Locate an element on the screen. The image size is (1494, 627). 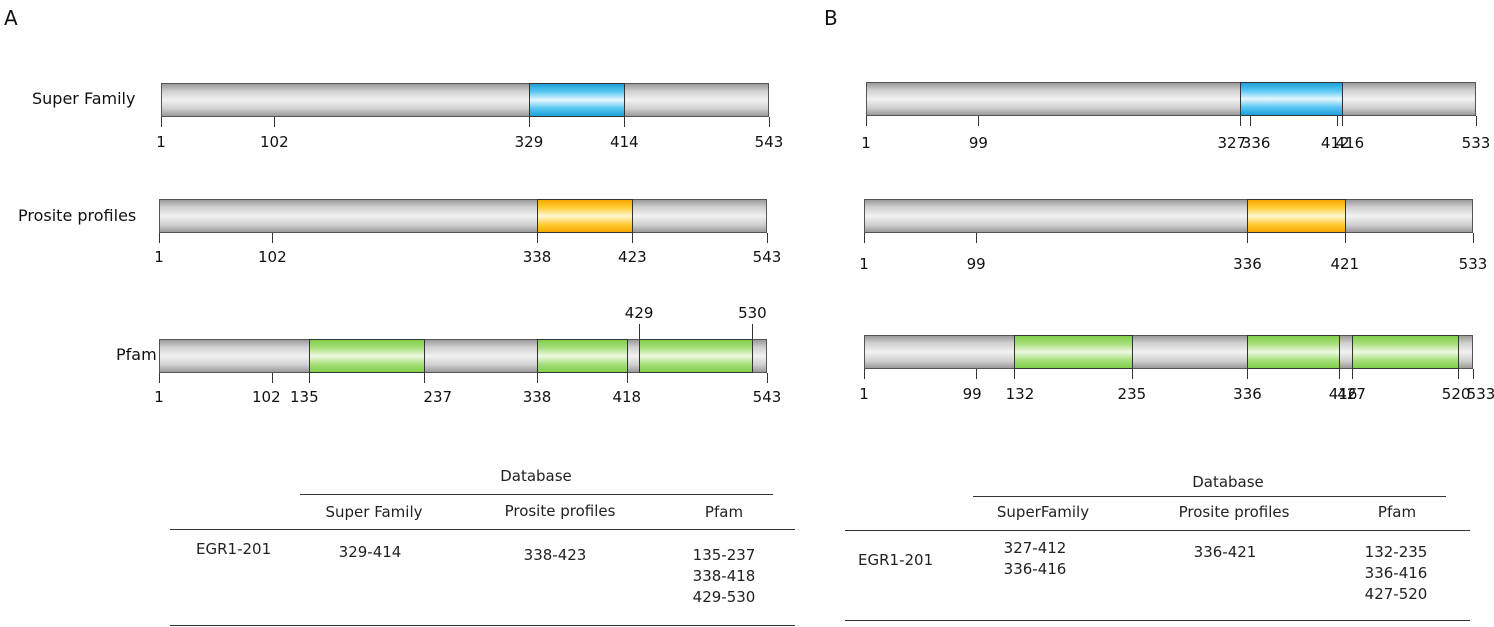
tick-label-a-0-329: 329 is located at coordinates (529, 142).